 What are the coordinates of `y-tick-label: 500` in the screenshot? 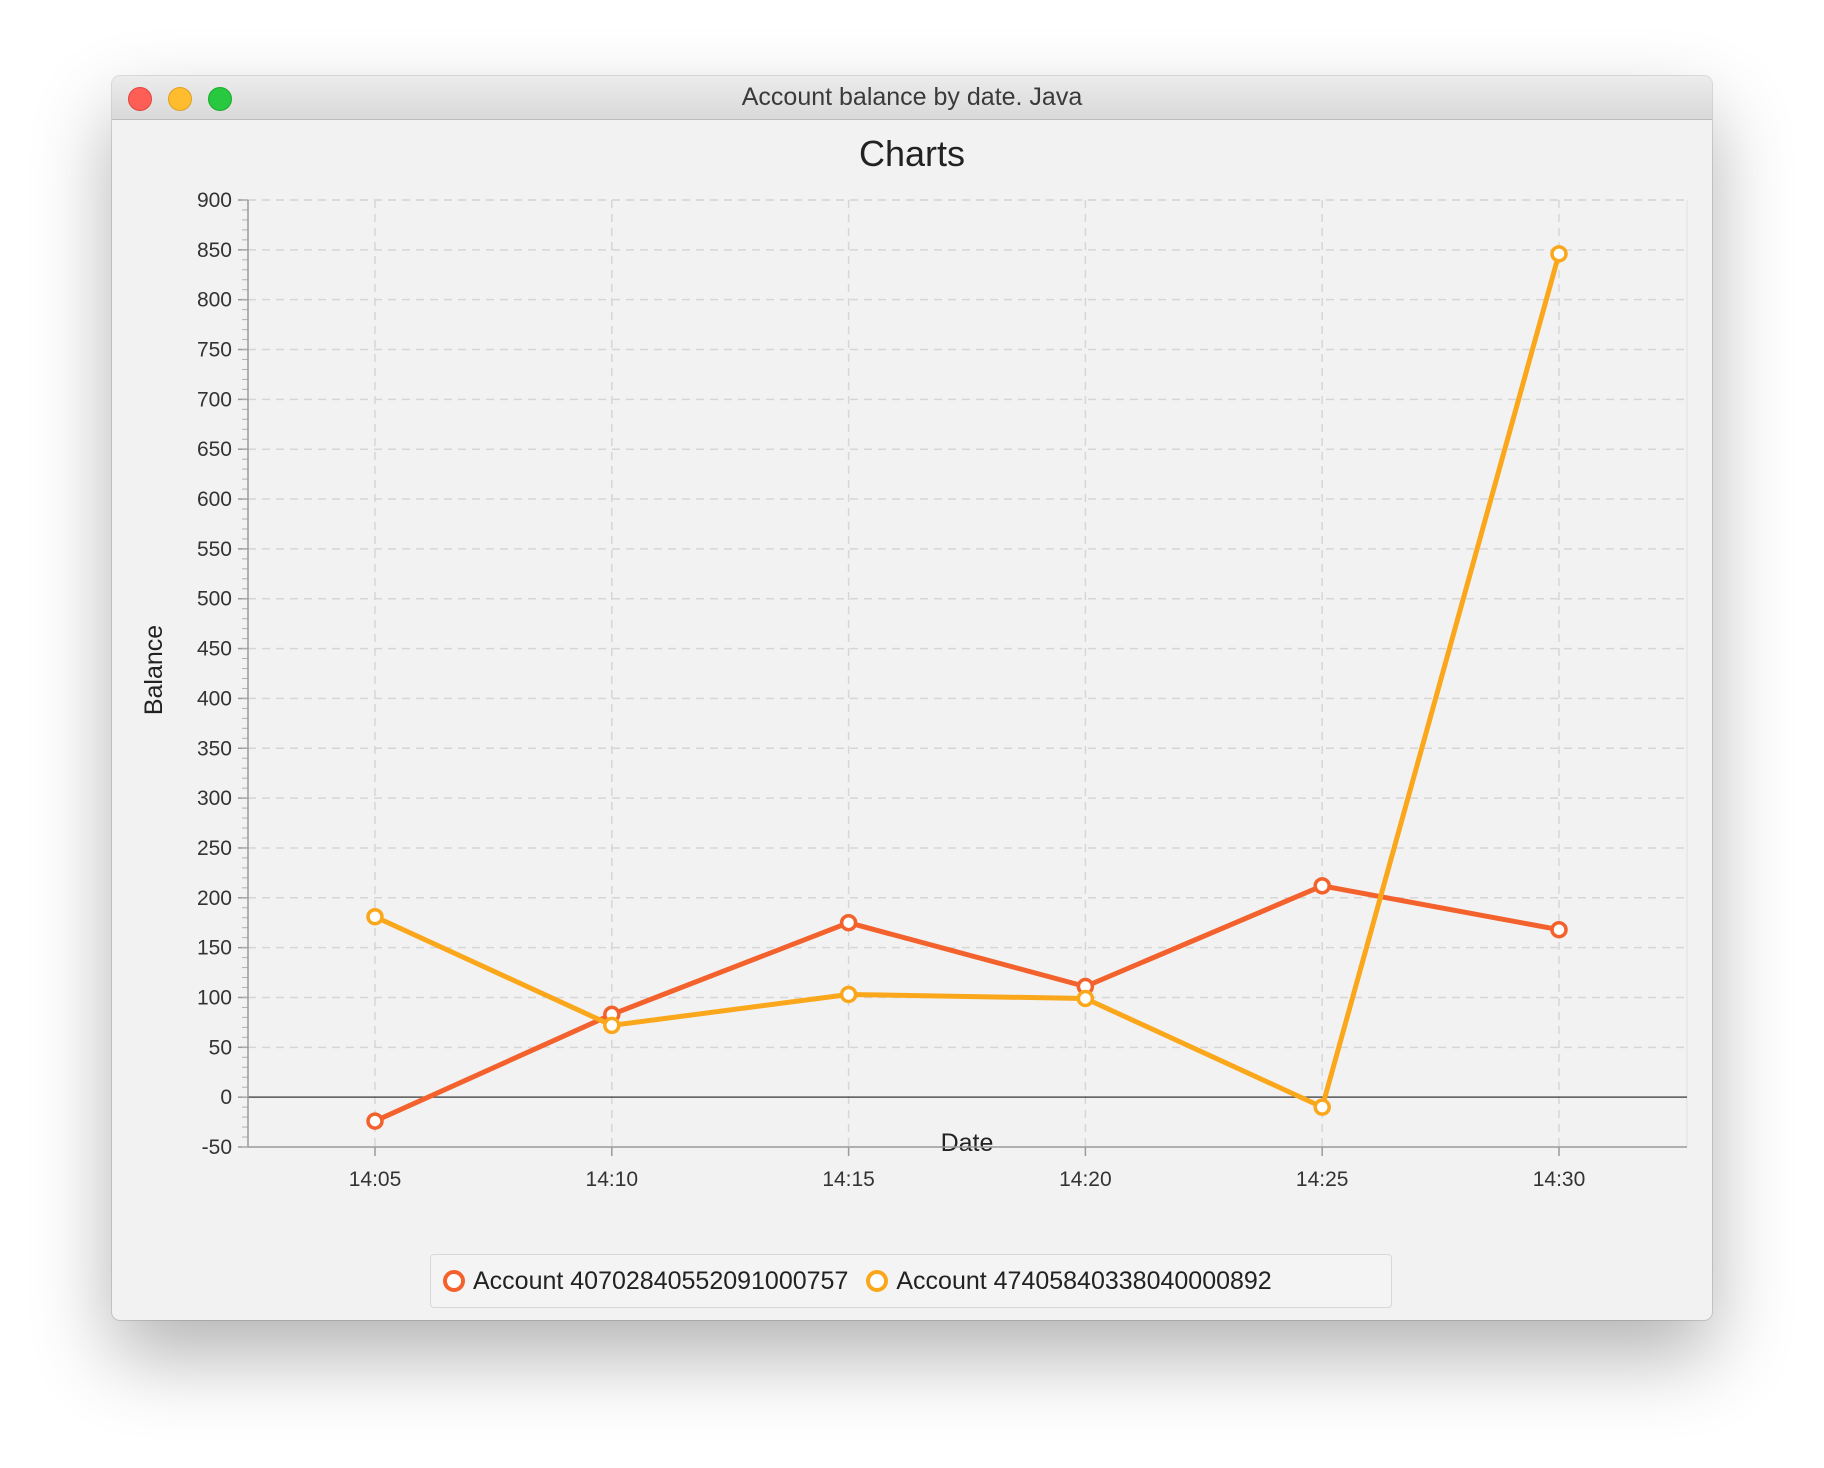 It's located at (214, 599).